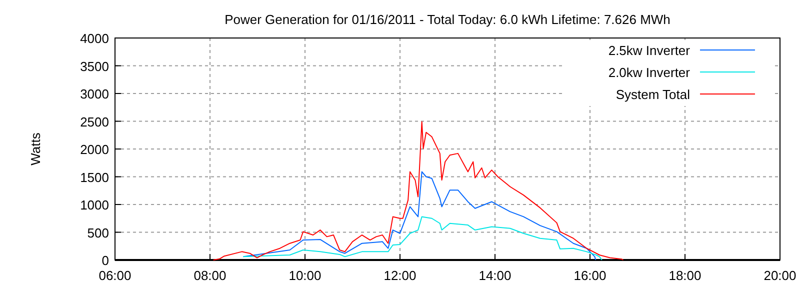 This screenshot has height=300, width=800. What do you see at coordinates (649, 50) in the screenshot?
I see `legend-label: 2.5kw Inverter` at bounding box center [649, 50].